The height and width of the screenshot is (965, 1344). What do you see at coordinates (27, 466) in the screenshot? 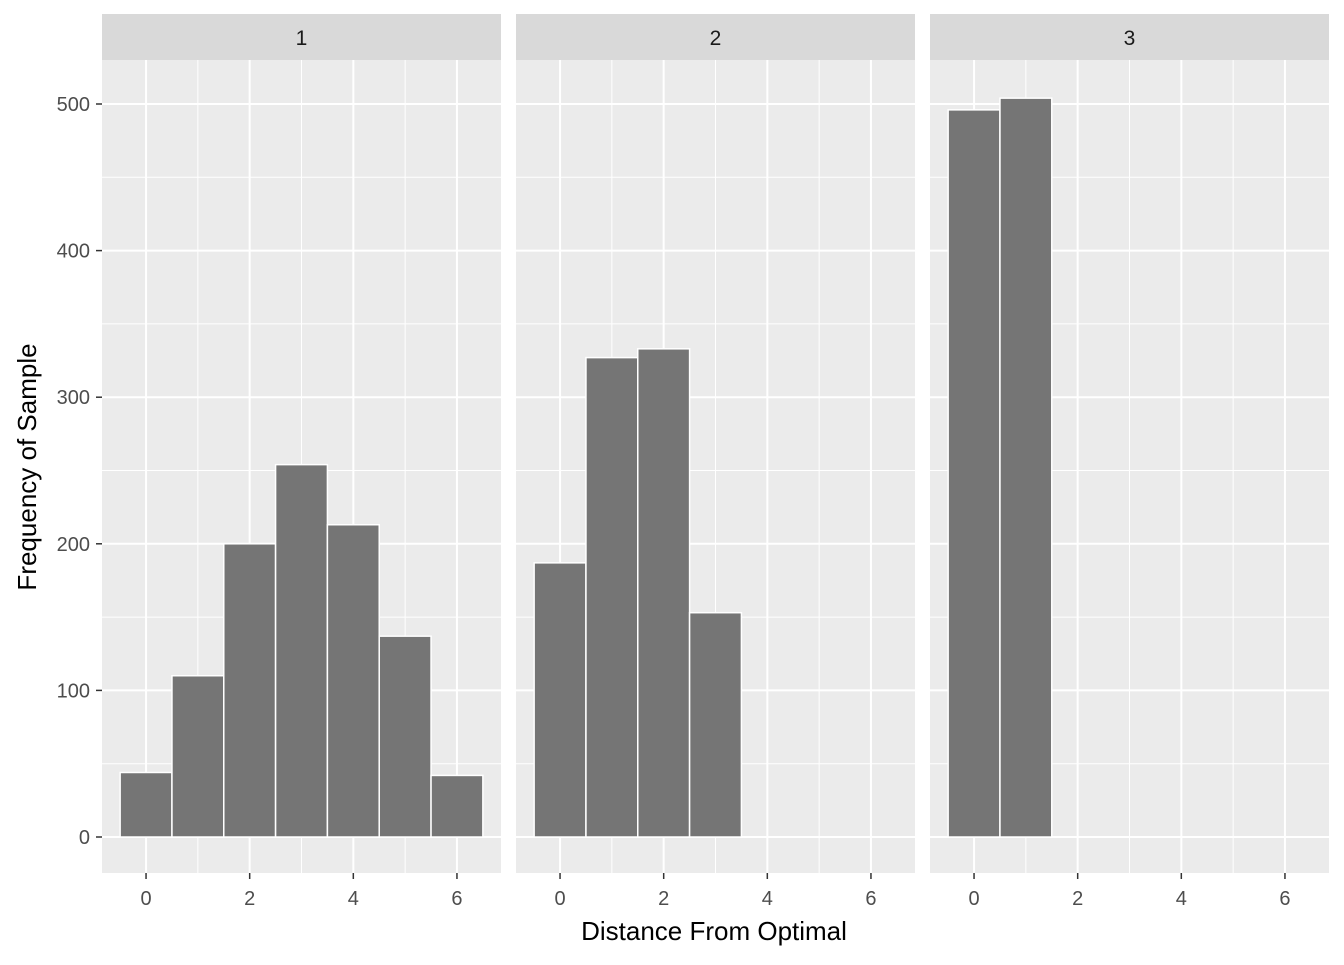
I see `y-axis-title: Frequency of Sample` at bounding box center [27, 466].